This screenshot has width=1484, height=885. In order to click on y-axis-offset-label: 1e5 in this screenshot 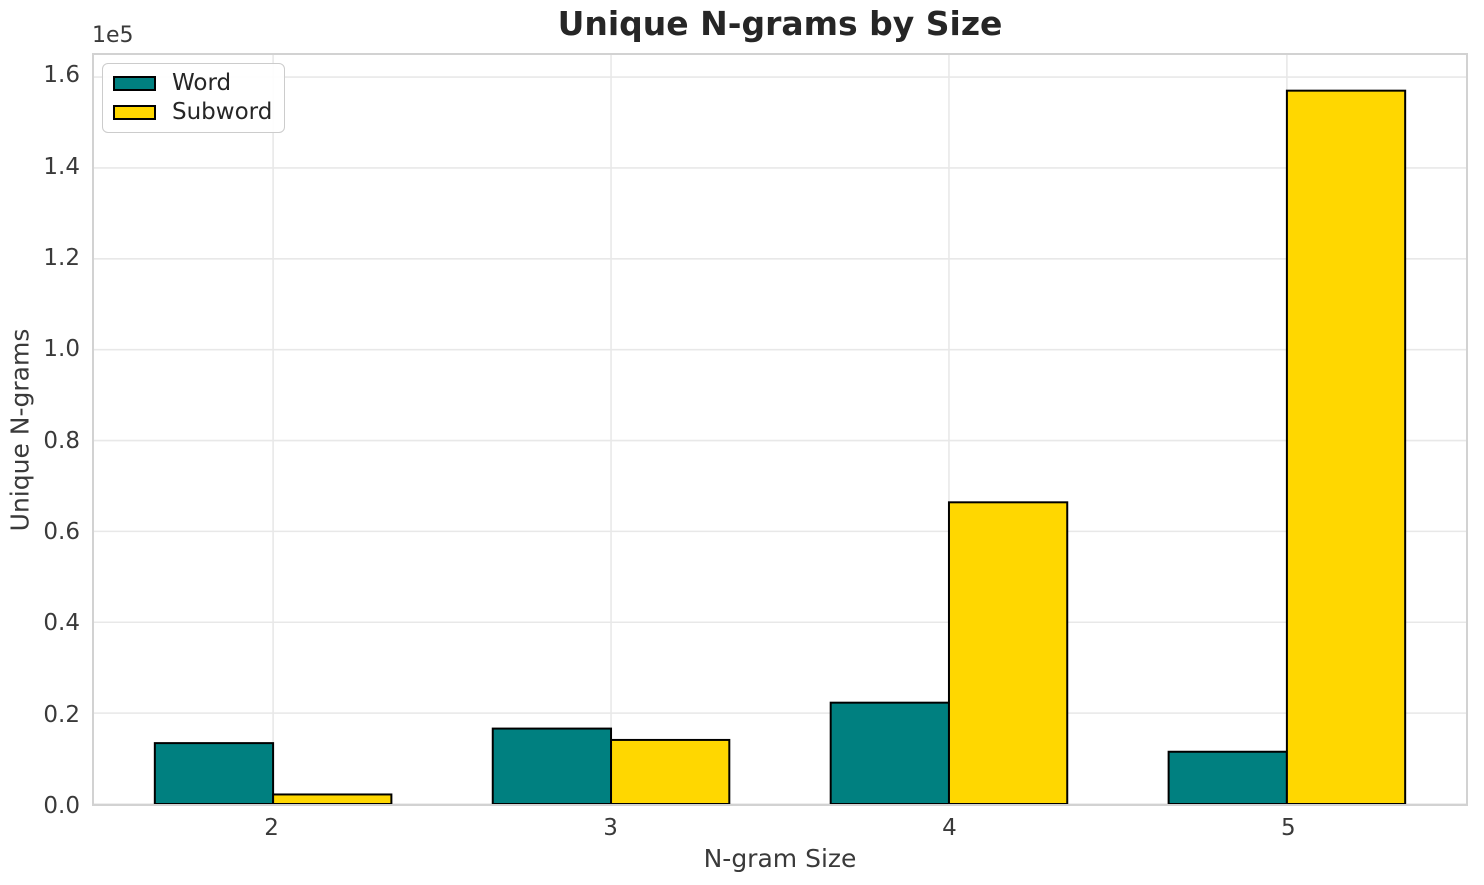, I will do `click(113, 35)`.